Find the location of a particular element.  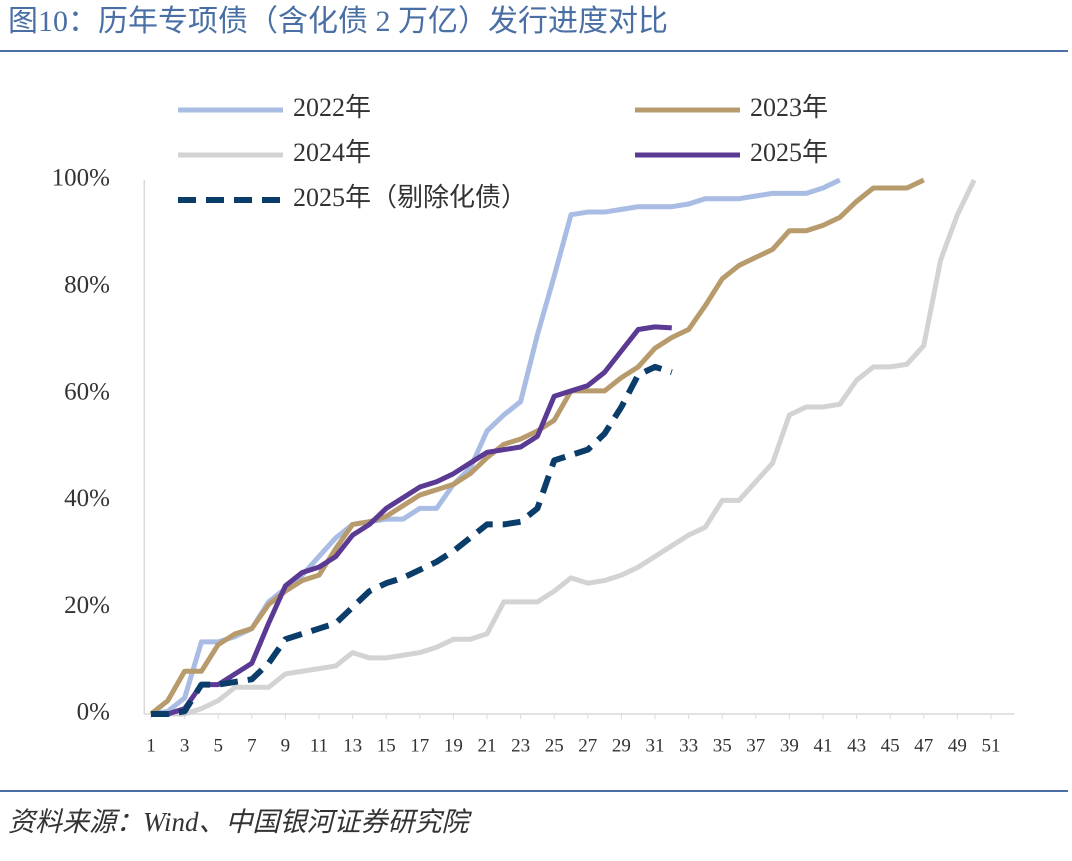

y-tick-label: 0% is located at coordinates (93, 712).